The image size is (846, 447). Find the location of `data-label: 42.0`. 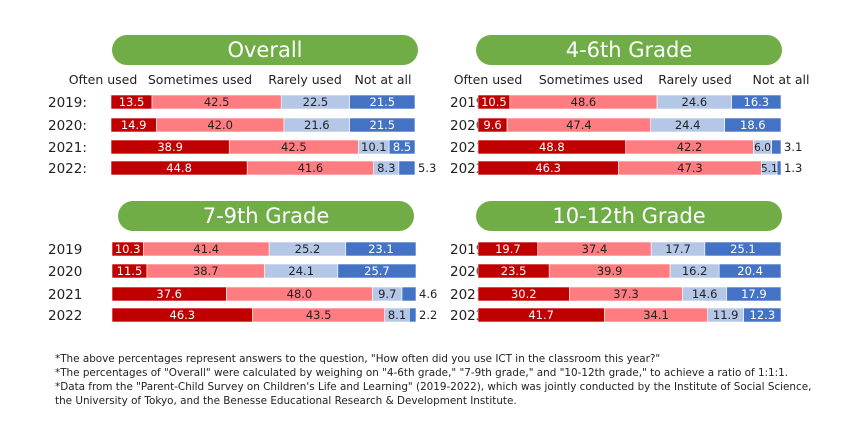

data-label: 42.0 is located at coordinates (220, 125).